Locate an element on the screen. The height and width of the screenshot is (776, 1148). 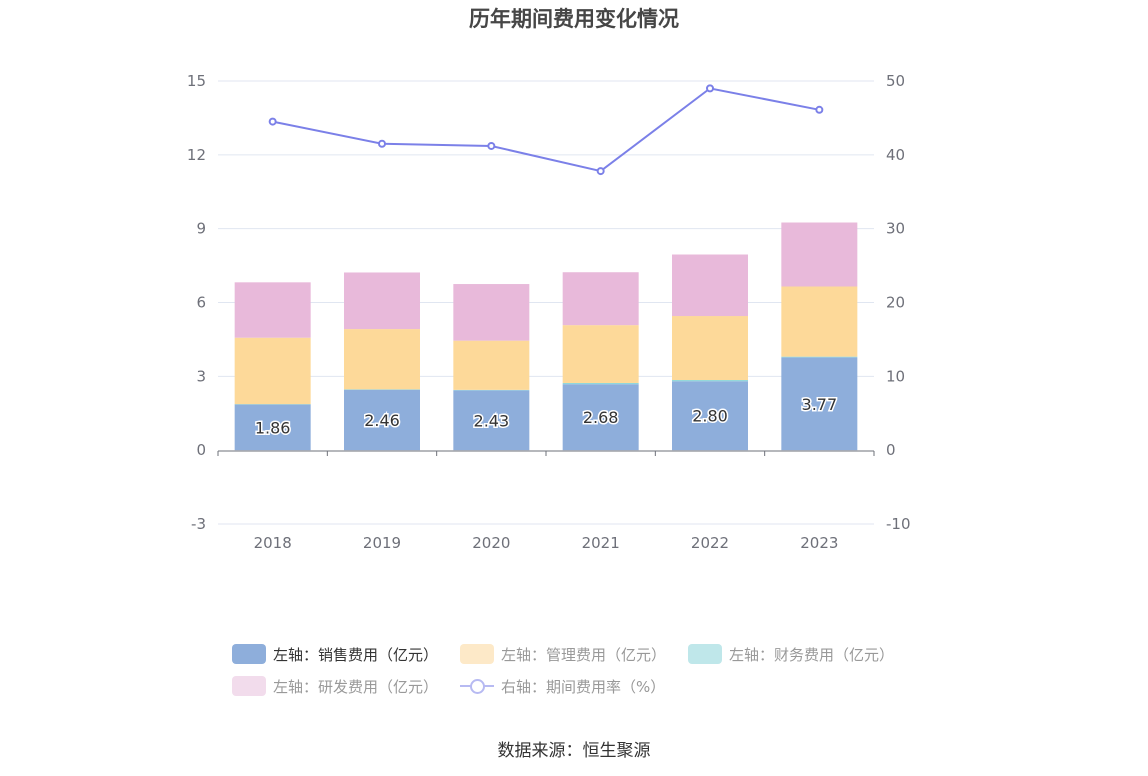
legend-label-sales: 左轴：销售费用（亿元） is located at coordinates (356, 654).